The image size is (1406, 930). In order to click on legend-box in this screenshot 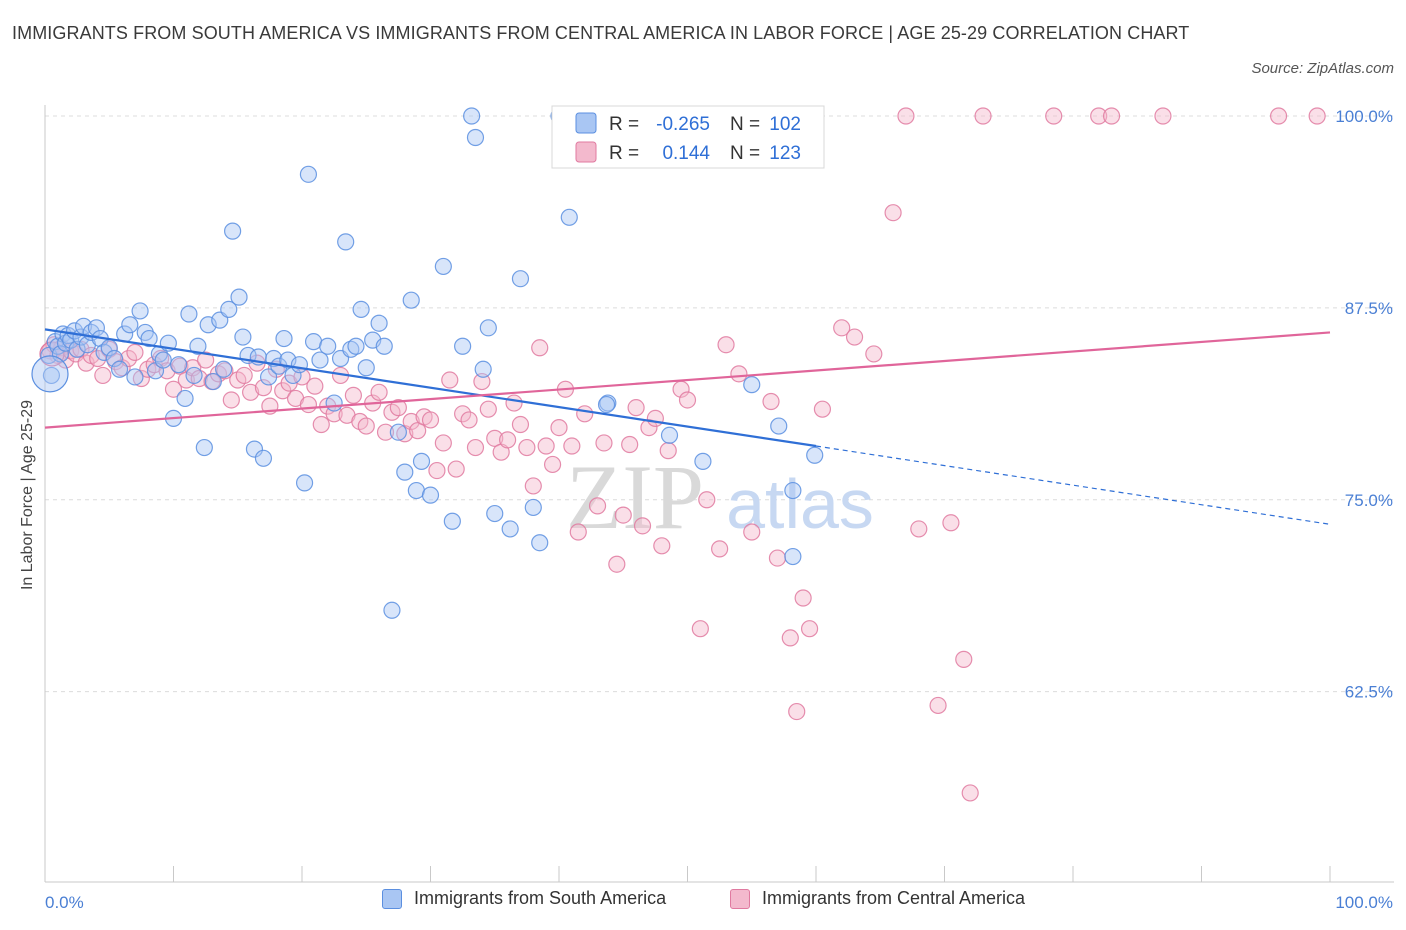, I will do `click(688, 137)`.